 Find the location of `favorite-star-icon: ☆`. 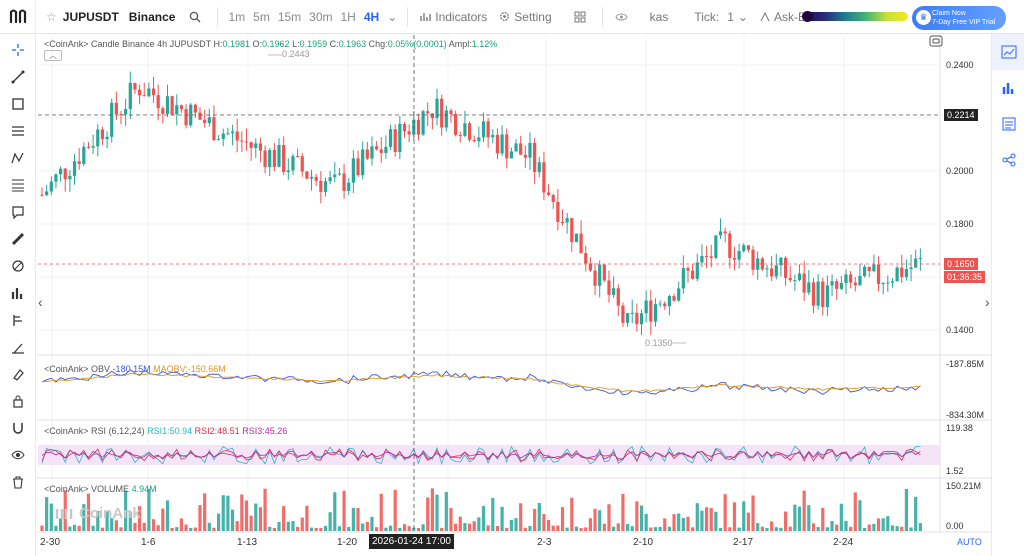

favorite-star-icon: ☆ is located at coordinates (51, 16).